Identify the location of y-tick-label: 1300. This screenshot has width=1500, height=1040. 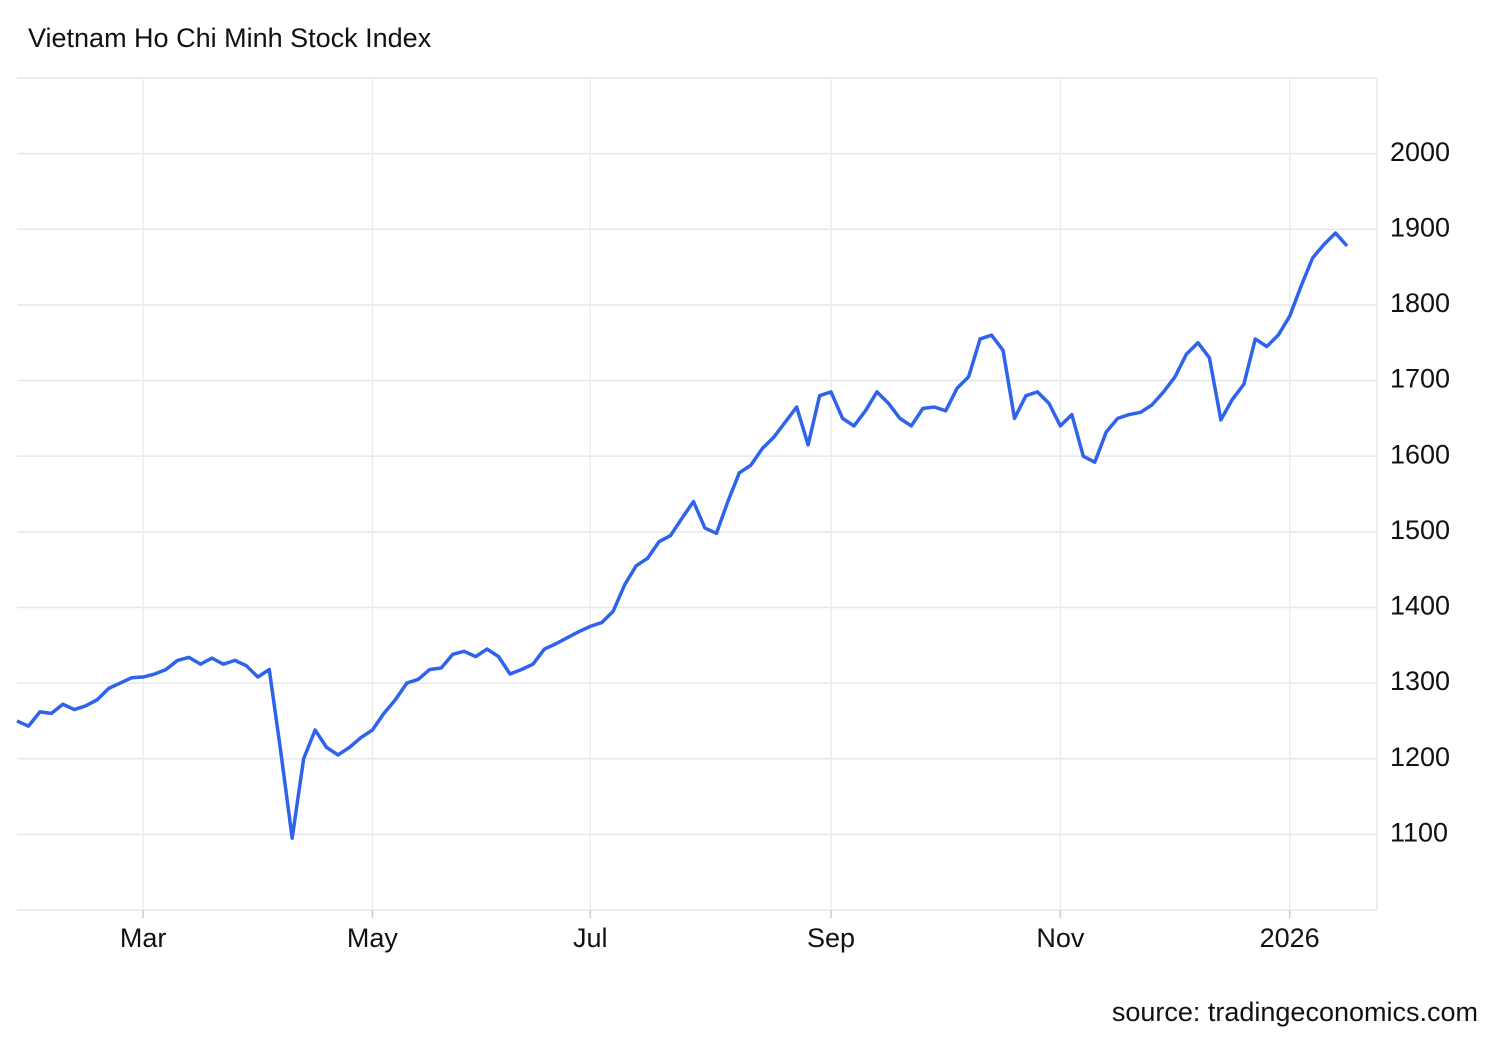
(1420, 681).